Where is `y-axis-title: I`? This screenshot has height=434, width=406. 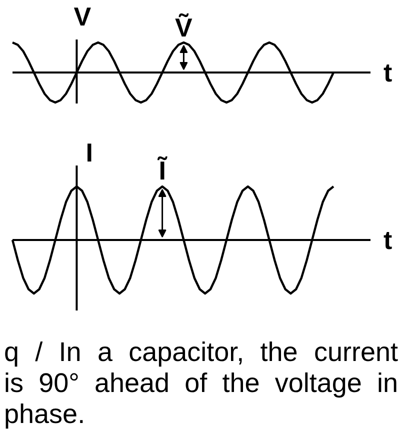 y-axis-title: I is located at coordinates (89, 153).